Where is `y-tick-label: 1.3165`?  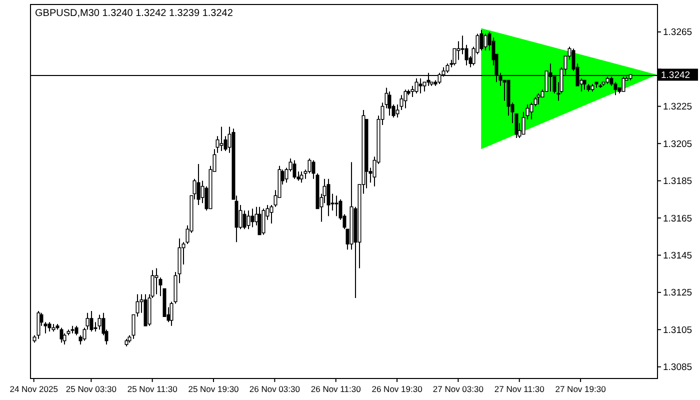
y-tick-label: 1.3165 is located at coordinates (677, 218).